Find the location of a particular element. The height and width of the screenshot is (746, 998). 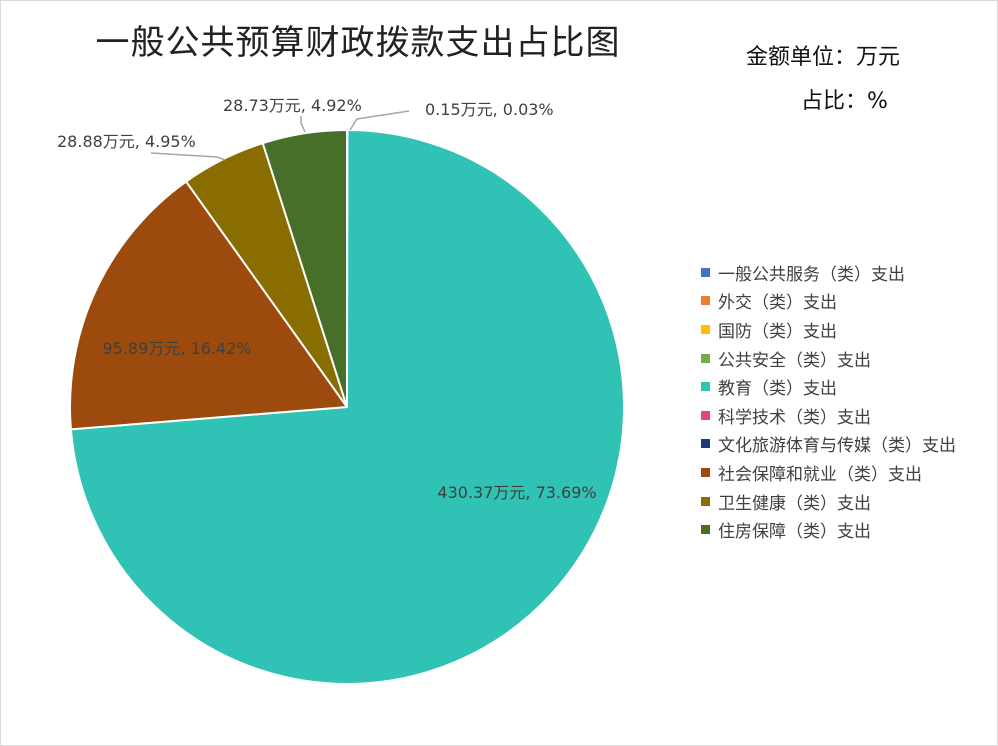

legend-item: 国防（类）支出 is located at coordinates (828, 329).